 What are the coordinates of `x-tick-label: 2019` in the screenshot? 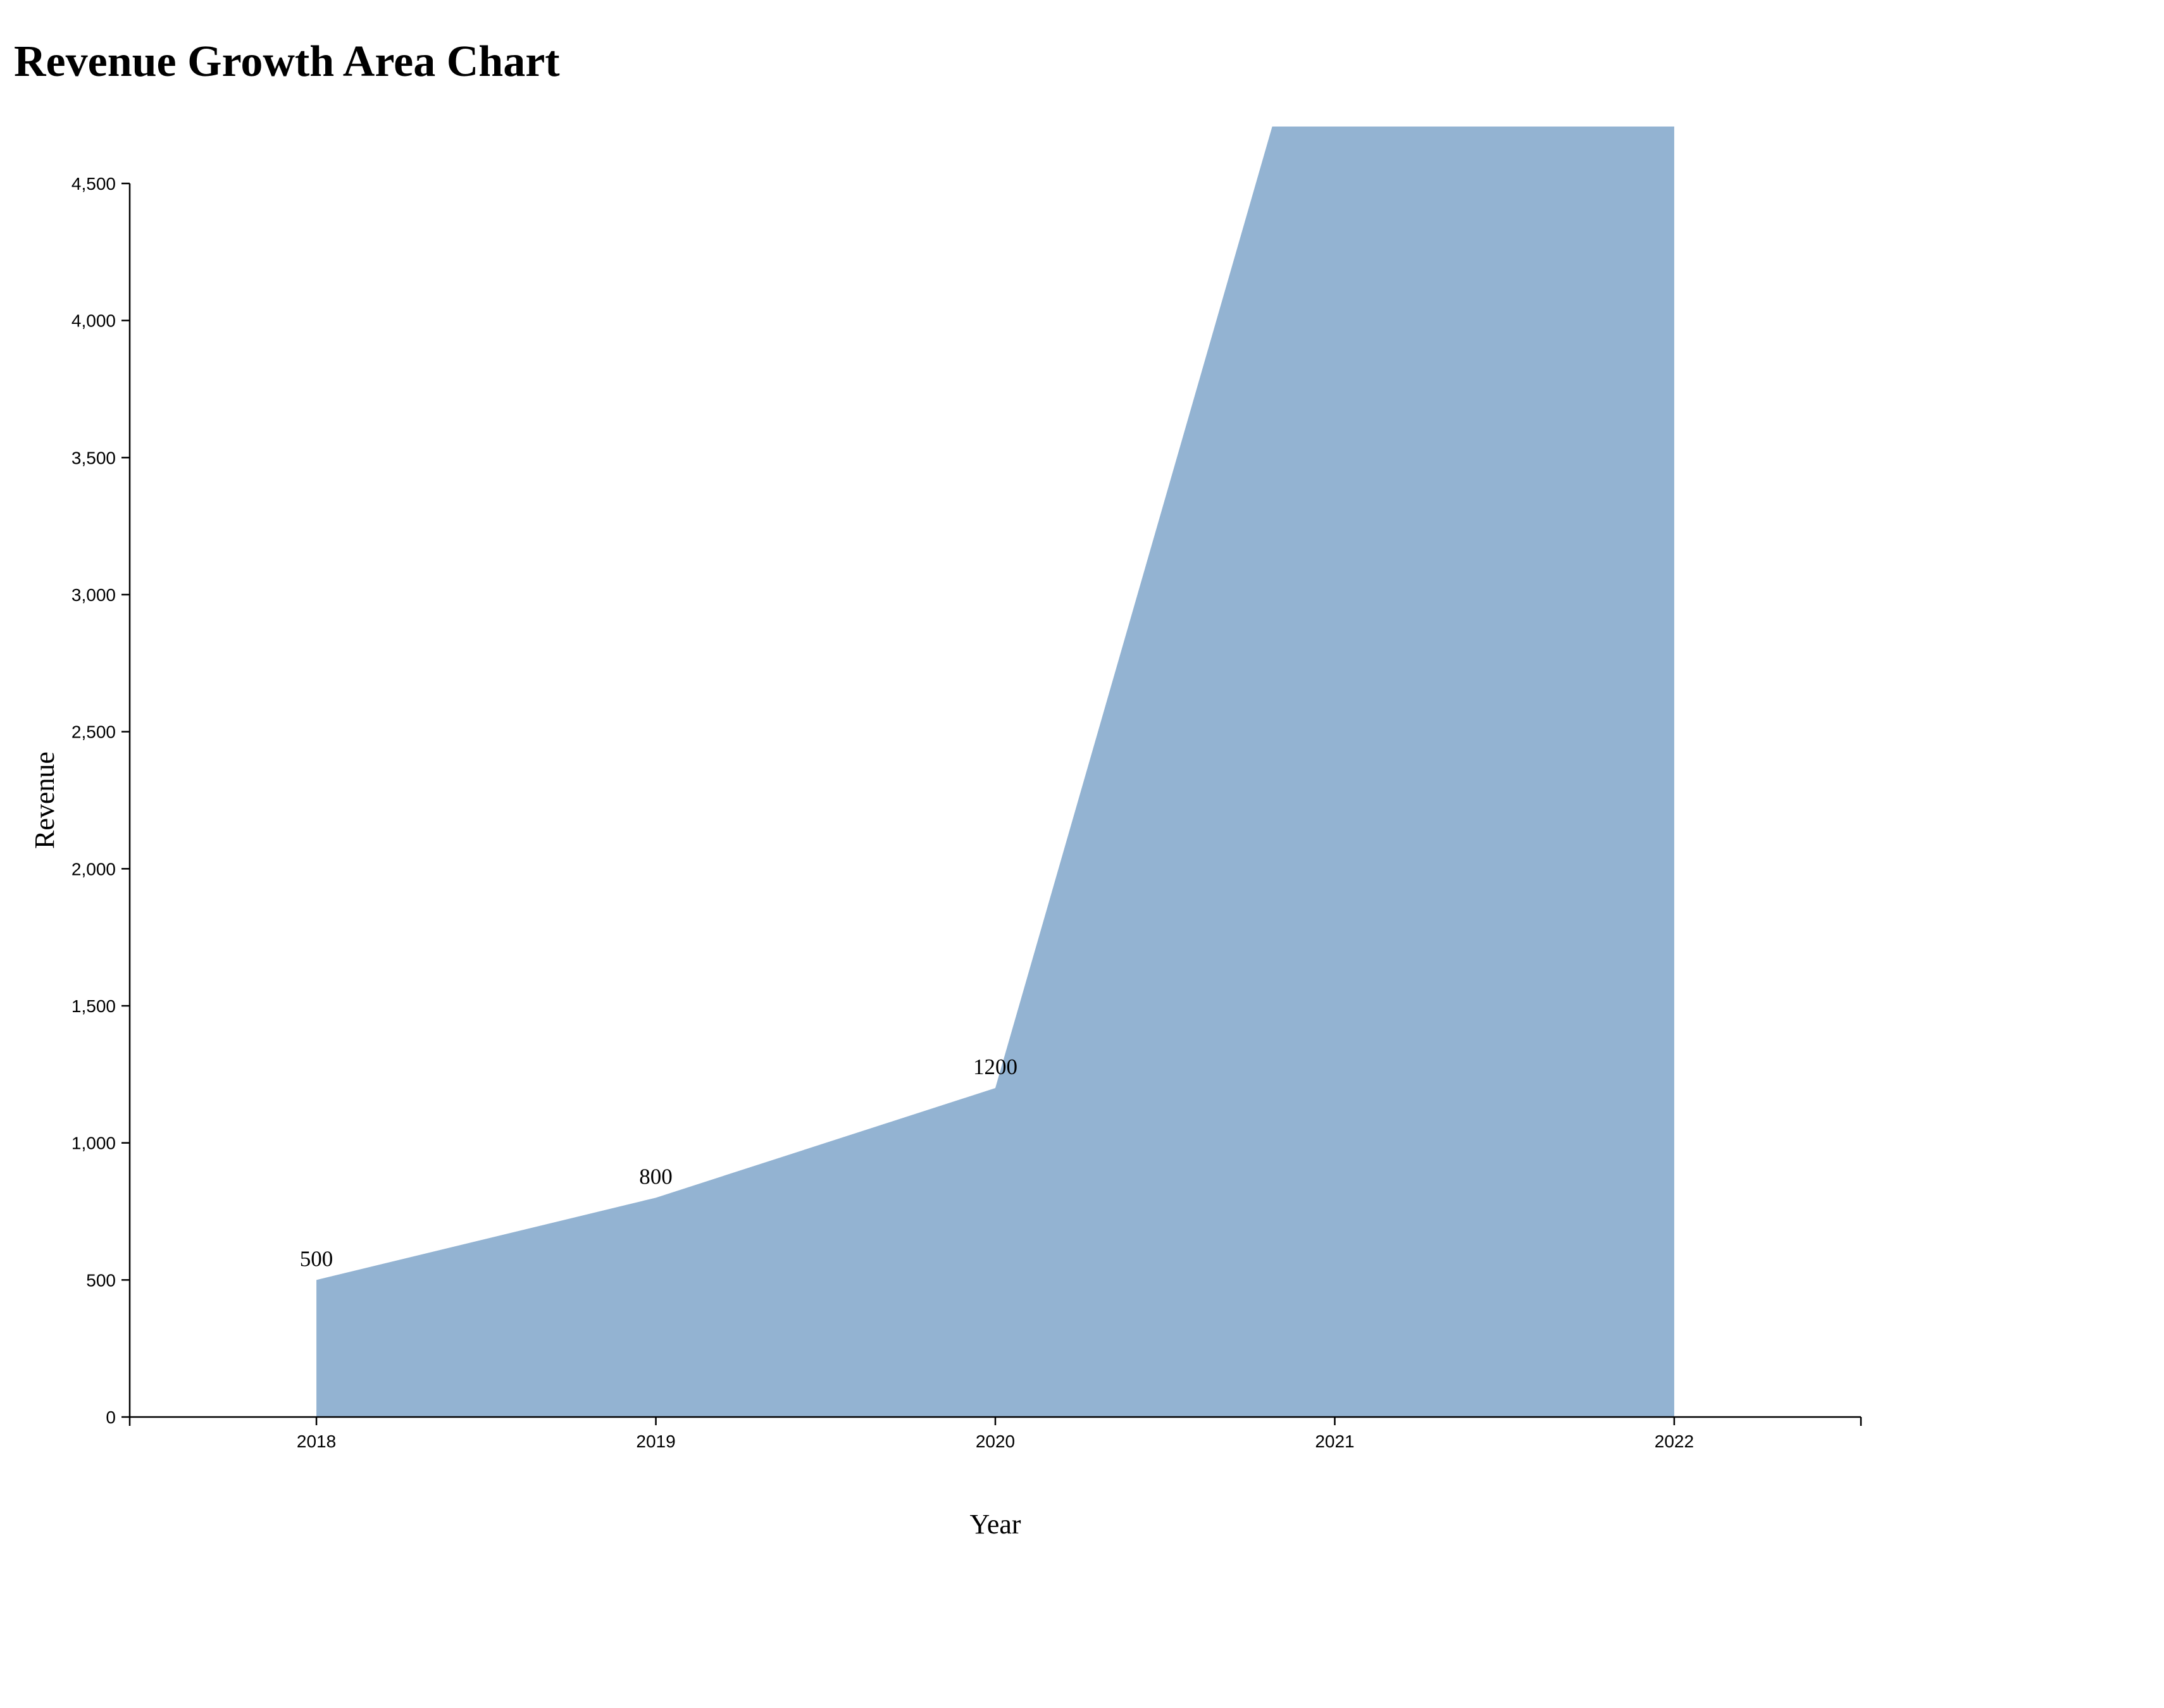 It's located at (656, 1441).